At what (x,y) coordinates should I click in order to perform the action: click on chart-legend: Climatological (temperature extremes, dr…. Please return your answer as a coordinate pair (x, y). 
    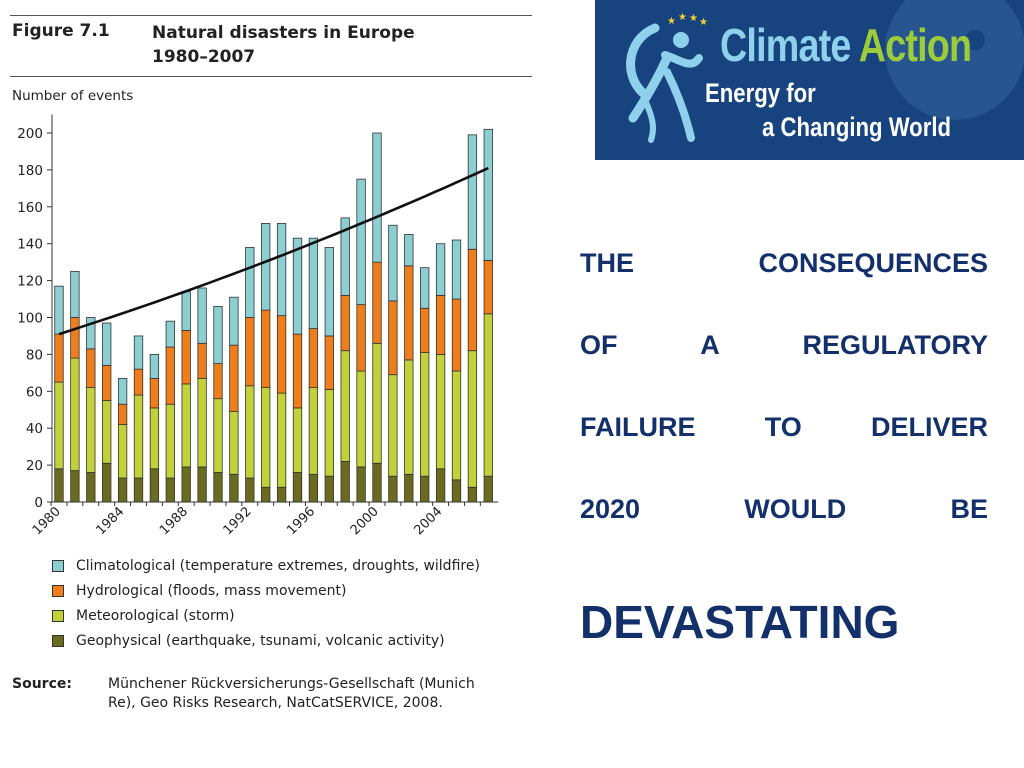
    Looking at the image, I should click on (266, 603).